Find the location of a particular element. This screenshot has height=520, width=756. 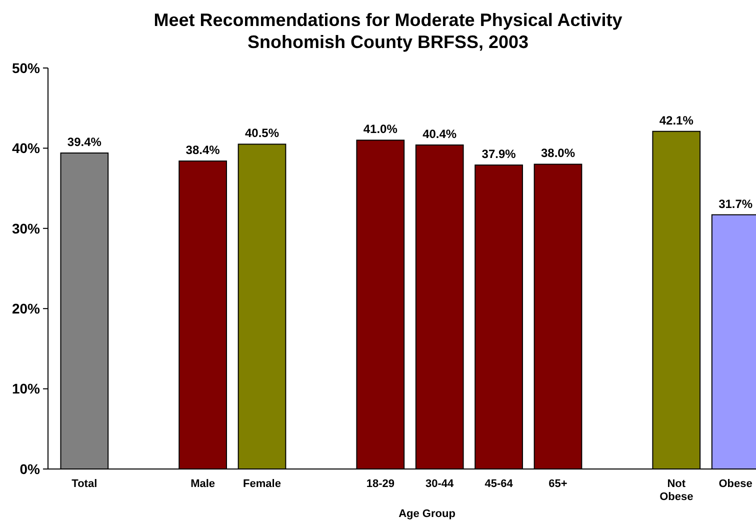

x-tick-label: Total is located at coordinates (85, 484).